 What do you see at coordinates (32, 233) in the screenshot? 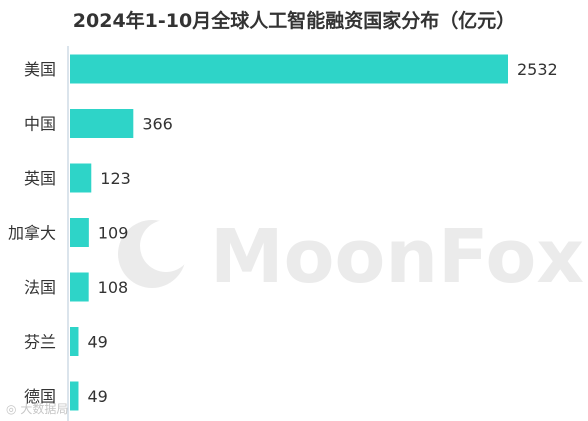
I see `category-label: 加拿大` at bounding box center [32, 233].